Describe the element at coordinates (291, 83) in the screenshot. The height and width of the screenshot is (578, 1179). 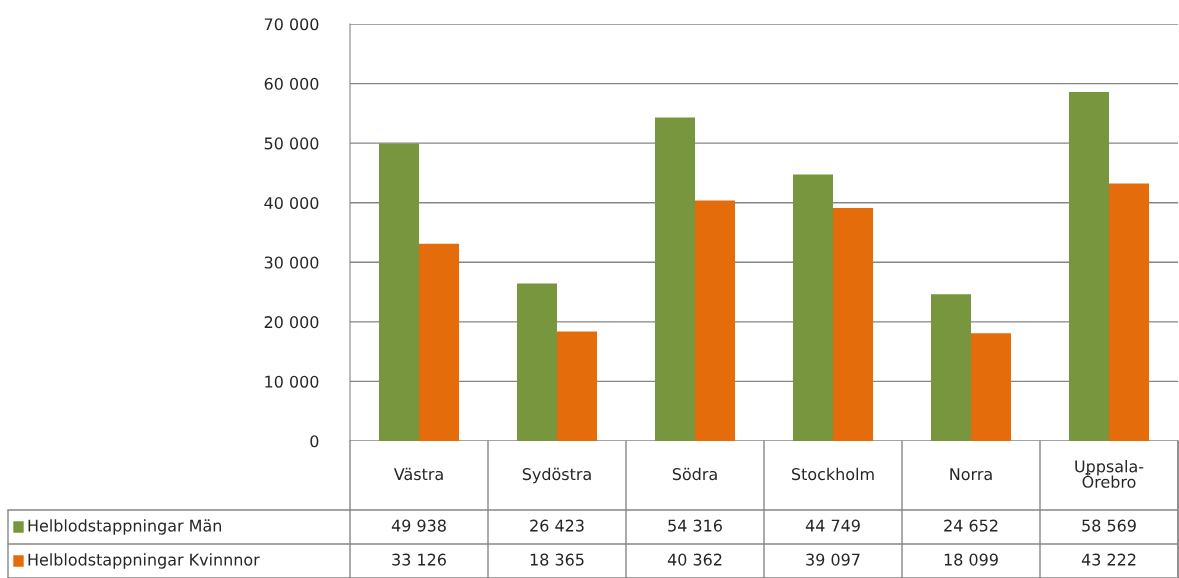
I see `y-tick-label: 60 000` at that location.